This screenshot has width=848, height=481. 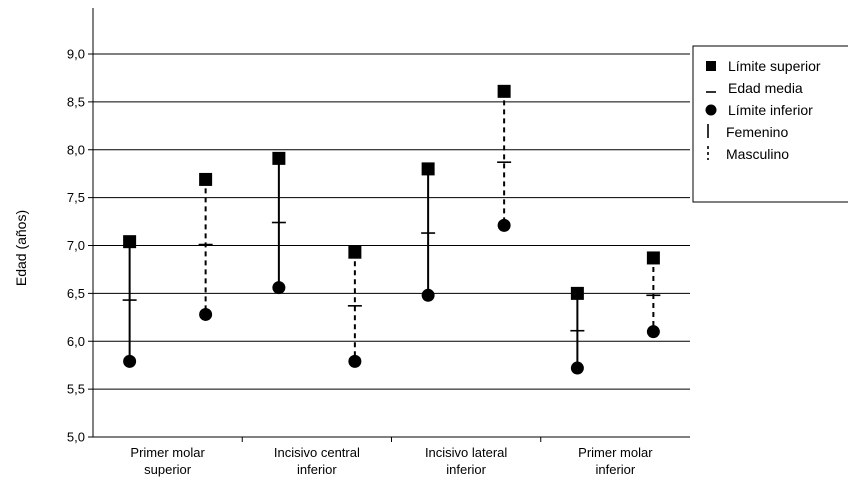 I want to click on y-tick-label: 7,5, so click(x=76, y=197).